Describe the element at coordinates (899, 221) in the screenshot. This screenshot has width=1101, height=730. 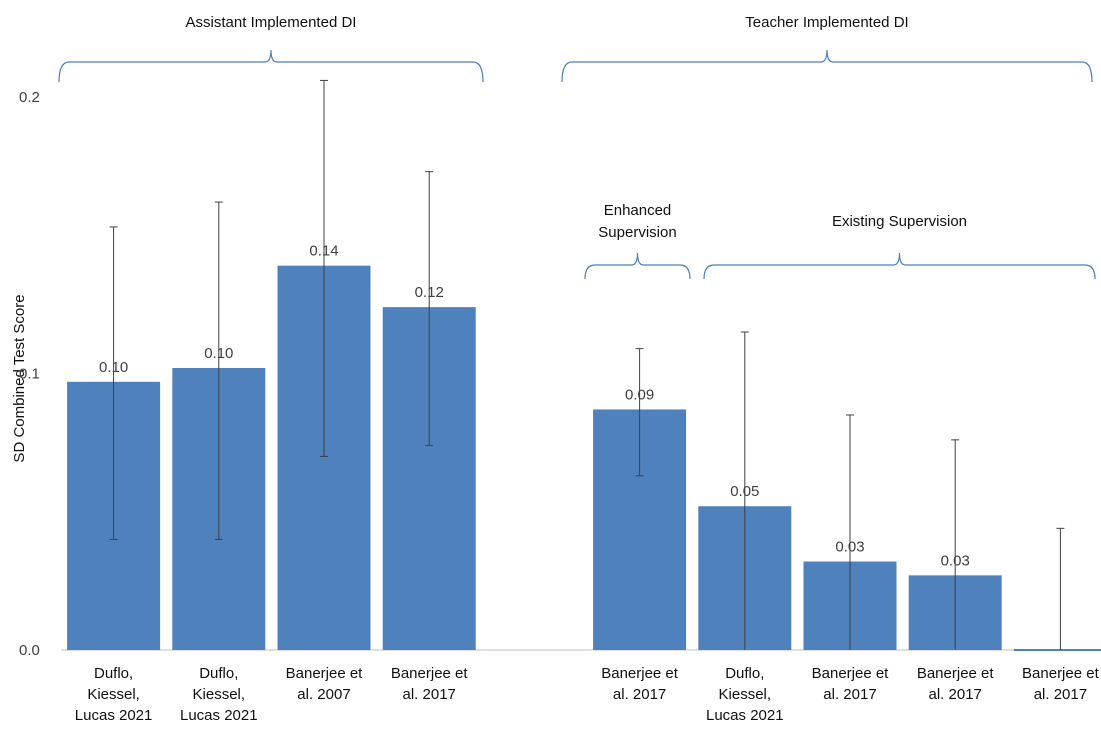
I see `group-label: Existing Supervision` at that location.